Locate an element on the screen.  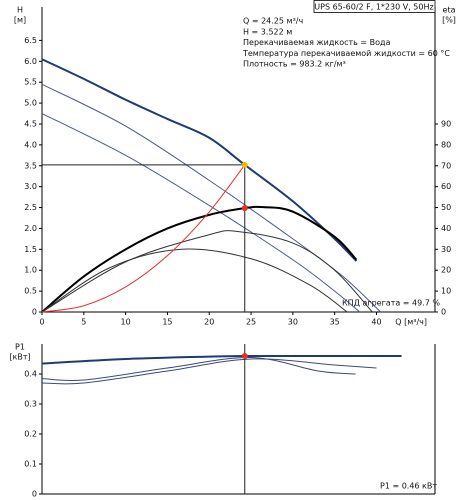
y2-tick-label: 60 is located at coordinates (446, 186).